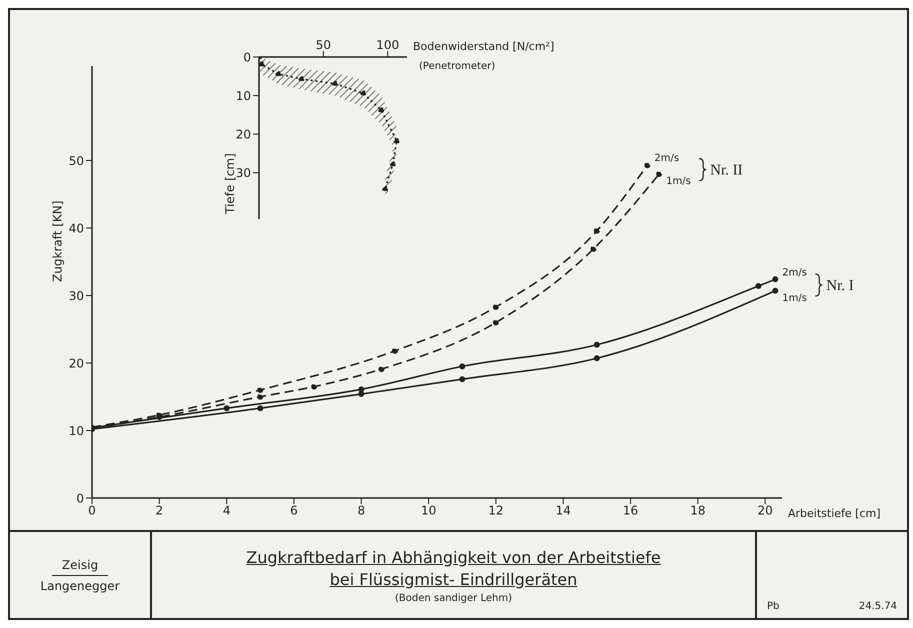 The width and height of the screenshot is (913, 628). What do you see at coordinates (483, 46) in the screenshot?
I see `x-axis-title: Bodenwiderstand [N/cm²]` at bounding box center [483, 46].